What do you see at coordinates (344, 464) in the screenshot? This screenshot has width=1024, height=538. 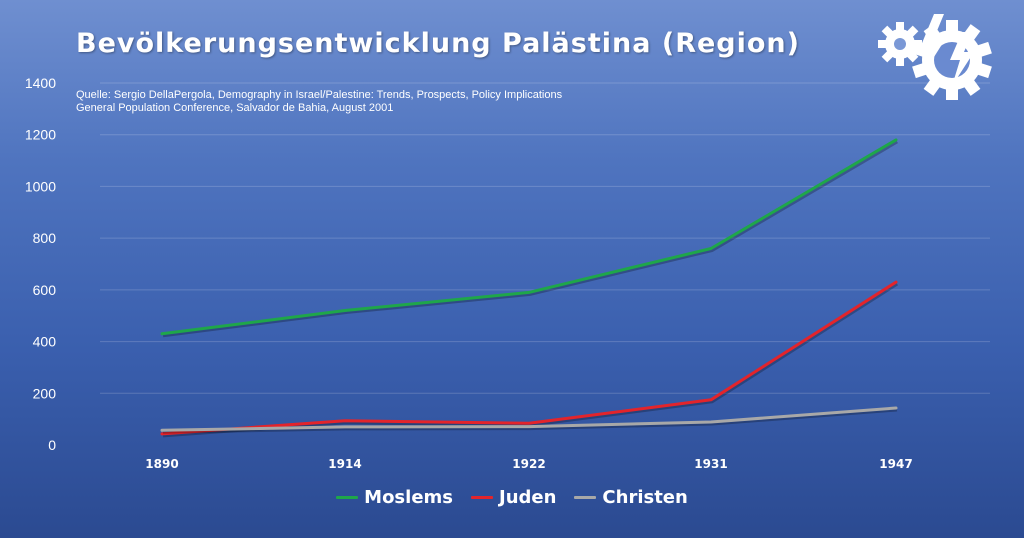 I see `x-tick-label: 1914` at bounding box center [344, 464].